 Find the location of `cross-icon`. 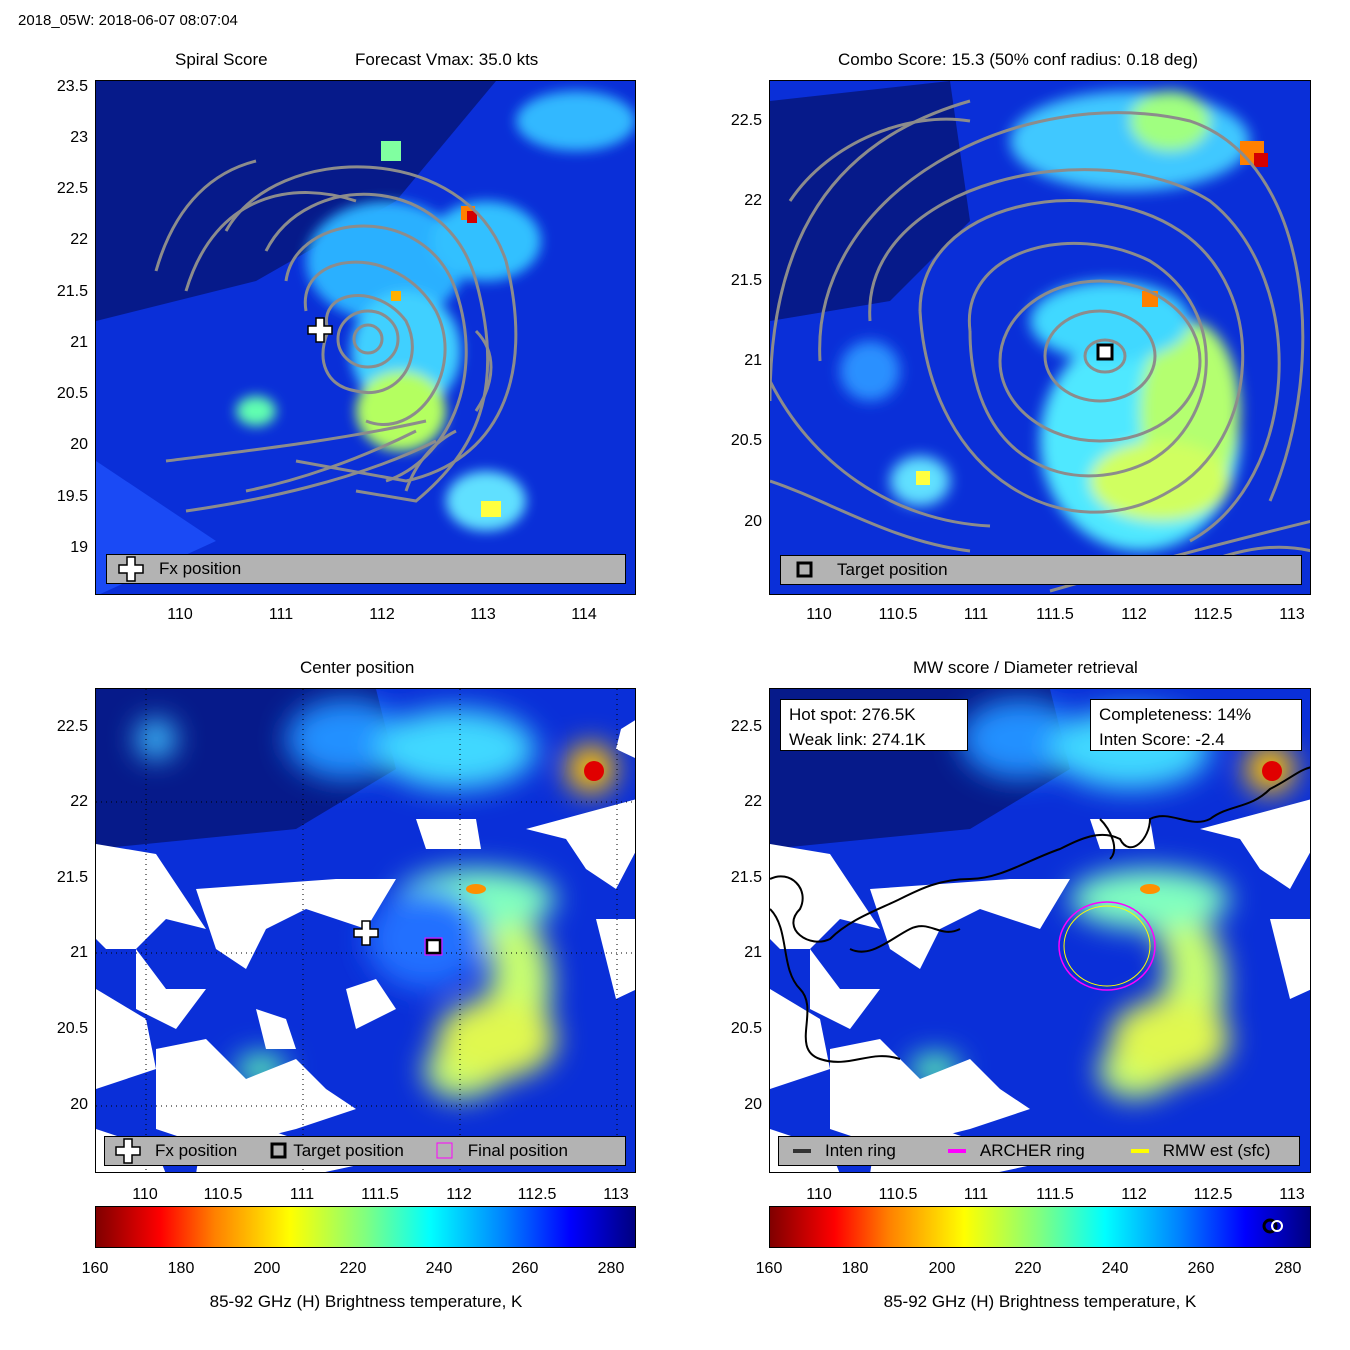

cross-icon is located at coordinates (128, 1151).